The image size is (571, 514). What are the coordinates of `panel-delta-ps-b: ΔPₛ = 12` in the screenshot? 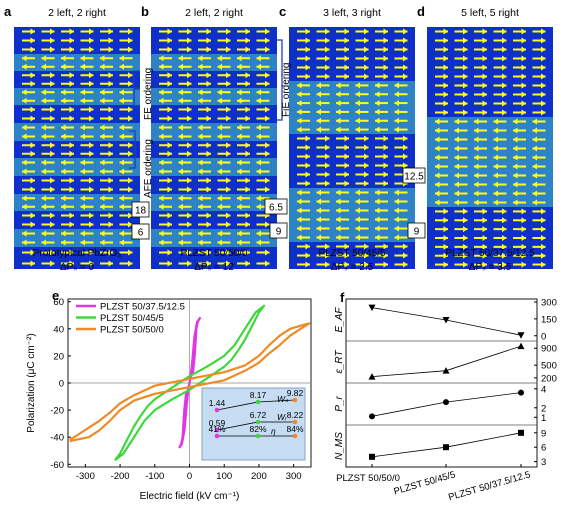 It's located at (214, 267).